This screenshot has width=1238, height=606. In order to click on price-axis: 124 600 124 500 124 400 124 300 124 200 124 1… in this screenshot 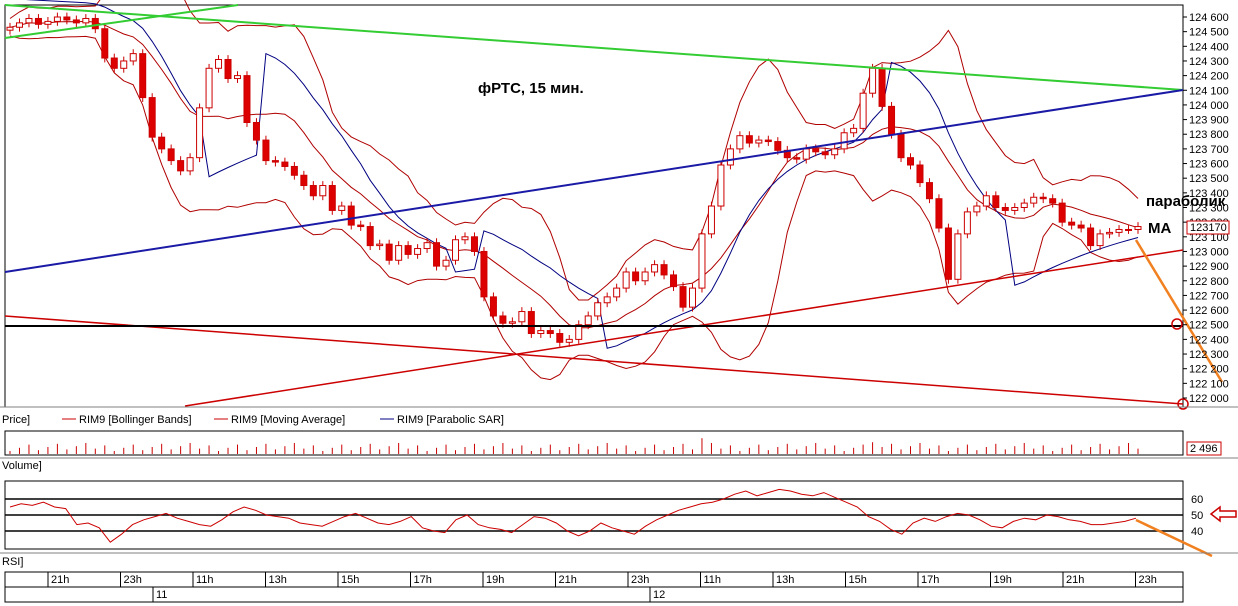, I will do `click(1206, 208)`.